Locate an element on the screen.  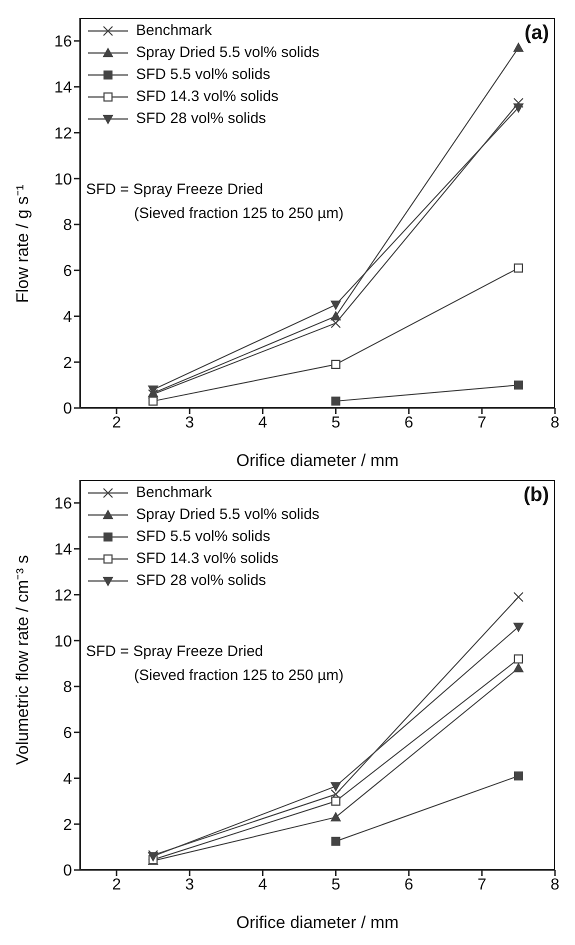
y-axis-title: Flow rate / g s⁻¹ is located at coordinates (22, 243).